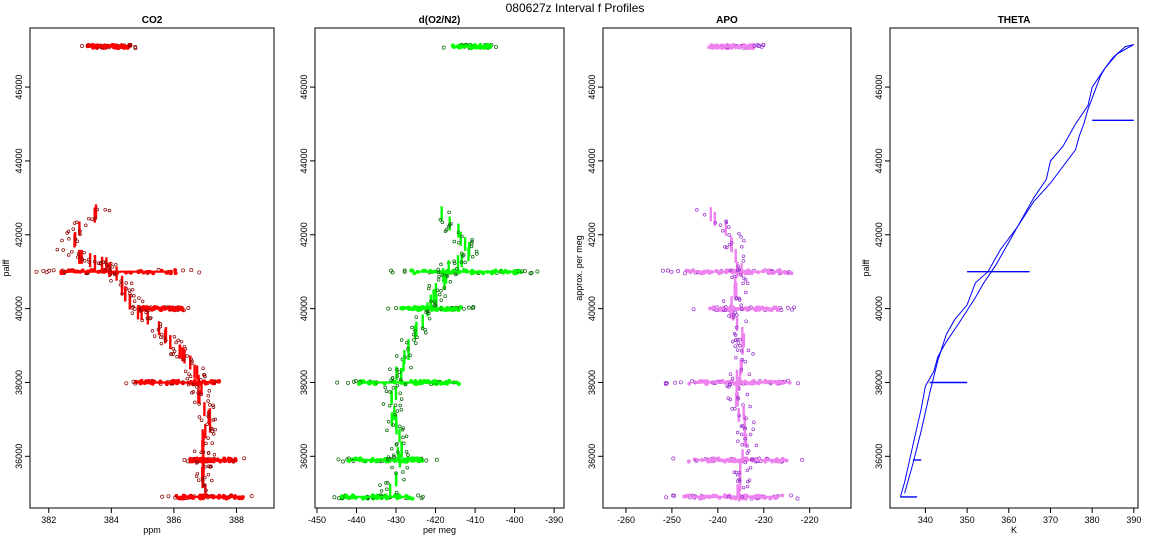  What do you see at coordinates (764, 520) in the screenshot?
I see `x-tick-label: -230` at bounding box center [764, 520].